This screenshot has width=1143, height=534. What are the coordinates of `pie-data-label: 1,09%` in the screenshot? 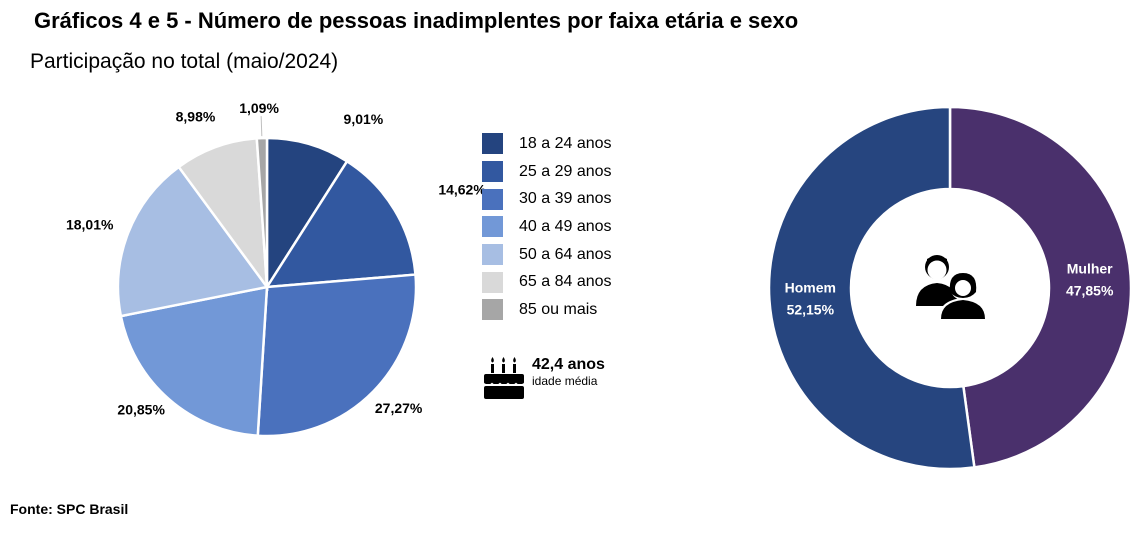 It's located at (259, 108).